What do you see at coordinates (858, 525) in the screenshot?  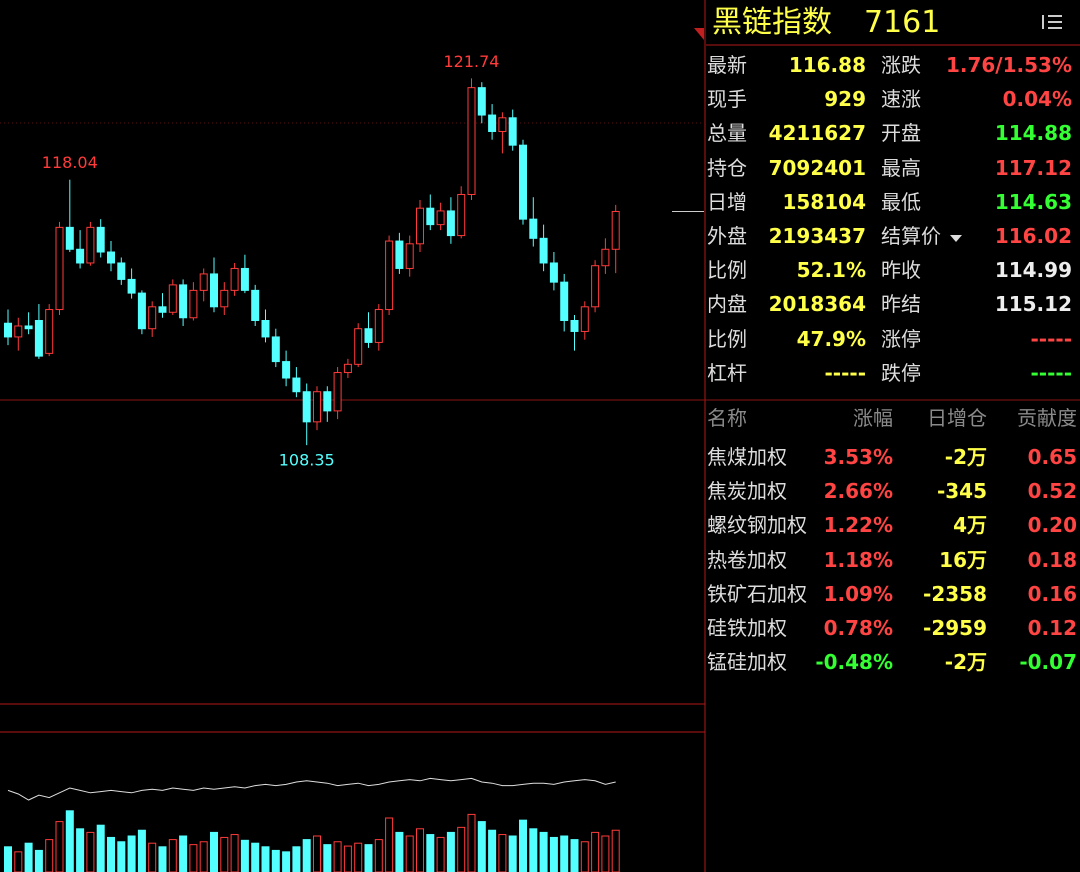 I see `table-cell: 1.22%` at bounding box center [858, 525].